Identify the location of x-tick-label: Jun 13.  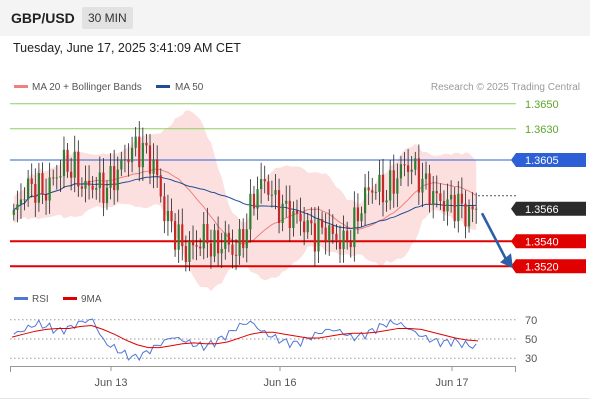
(110, 383).